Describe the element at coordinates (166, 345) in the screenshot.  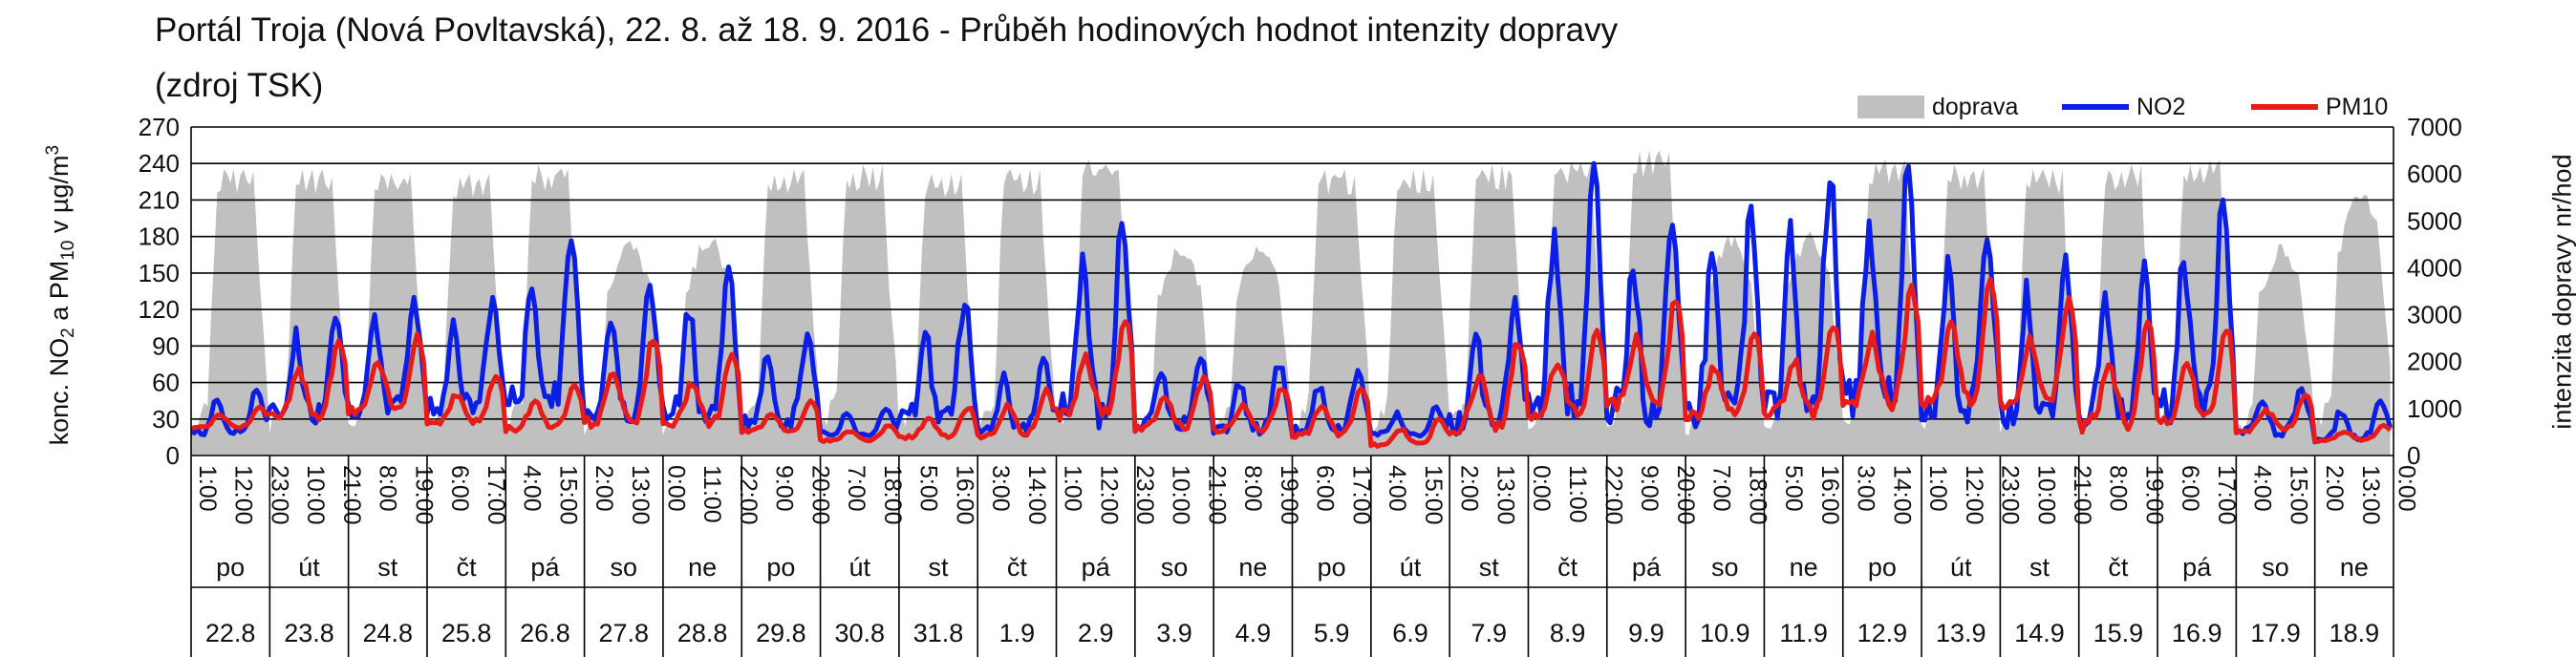
I see `y-tick-label-left: 90` at that location.